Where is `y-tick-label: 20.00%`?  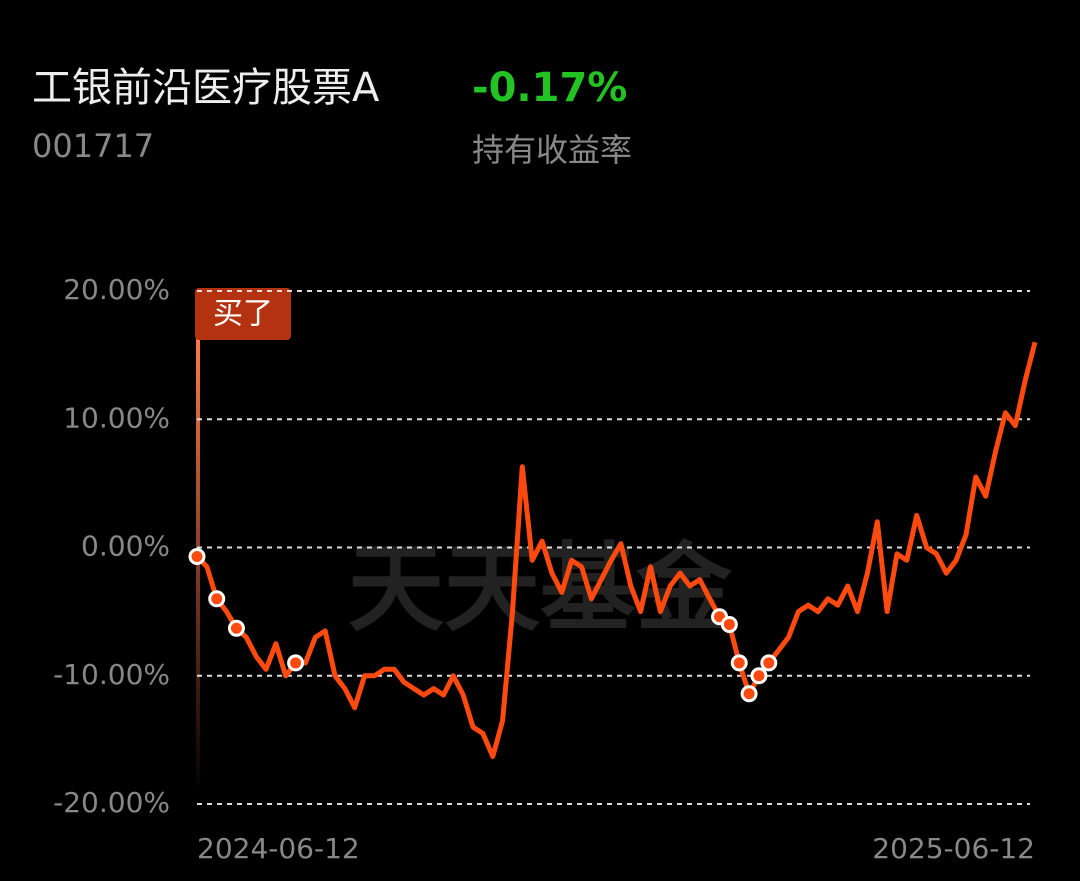 y-tick-label: 20.00% is located at coordinates (116, 289).